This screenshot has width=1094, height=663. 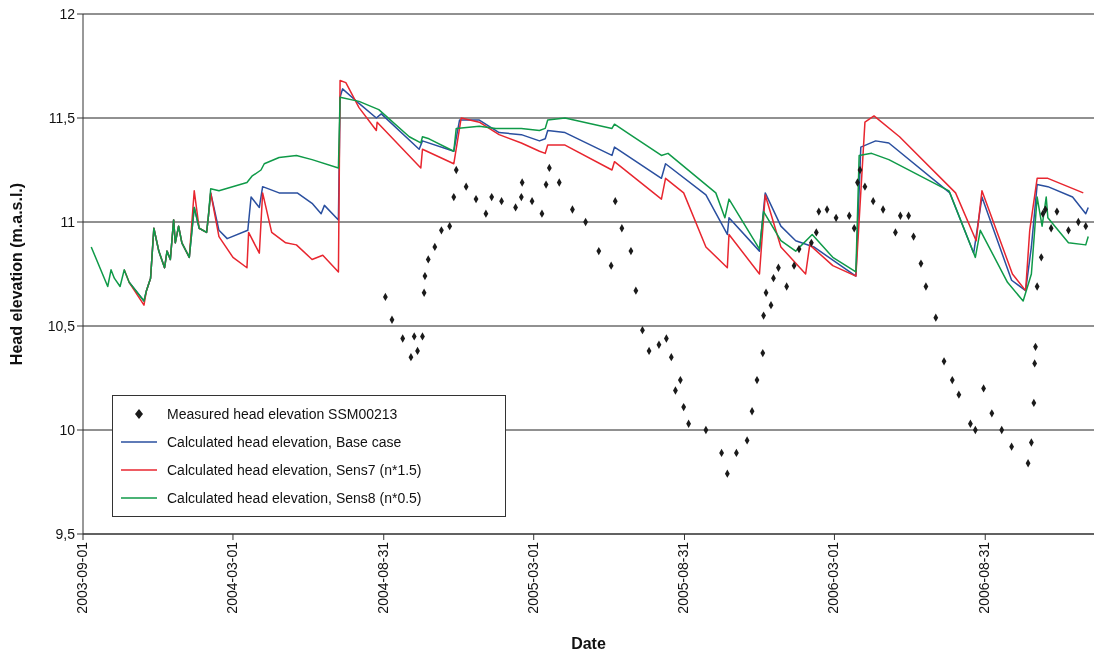 I want to click on x-tick-label: 2005-08-31, so click(x=683, y=577).